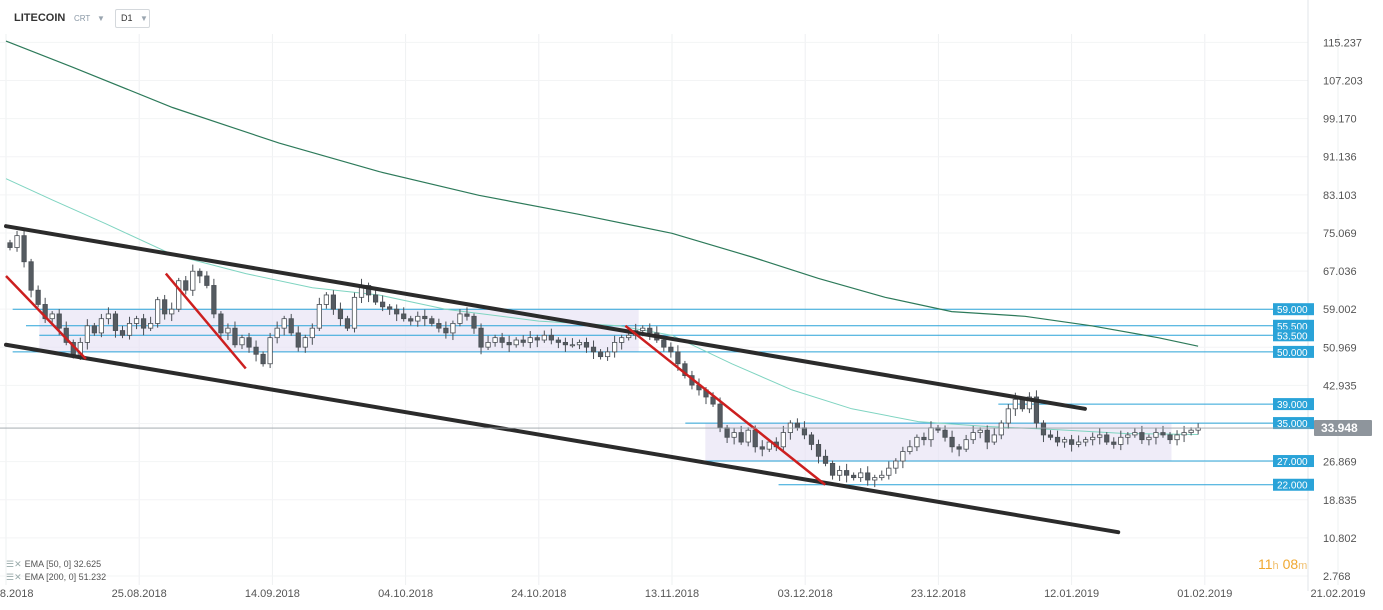  Describe the element at coordinates (805, 594) in the screenshot. I see `x-tick-label: 03.12.2018` at that location.